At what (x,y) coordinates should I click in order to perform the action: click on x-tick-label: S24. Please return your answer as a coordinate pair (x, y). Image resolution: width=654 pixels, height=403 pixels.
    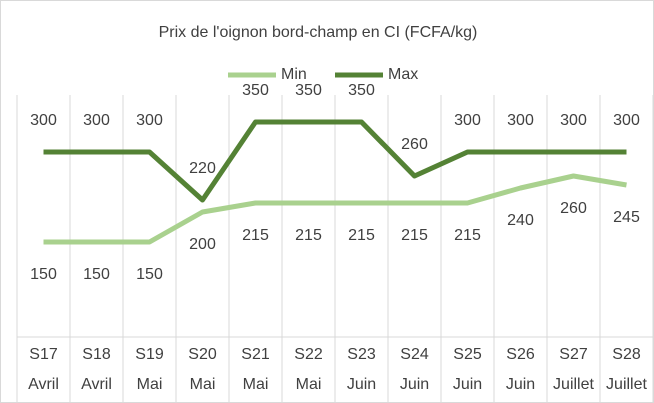
    Looking at the image, I should click on (414, 354).